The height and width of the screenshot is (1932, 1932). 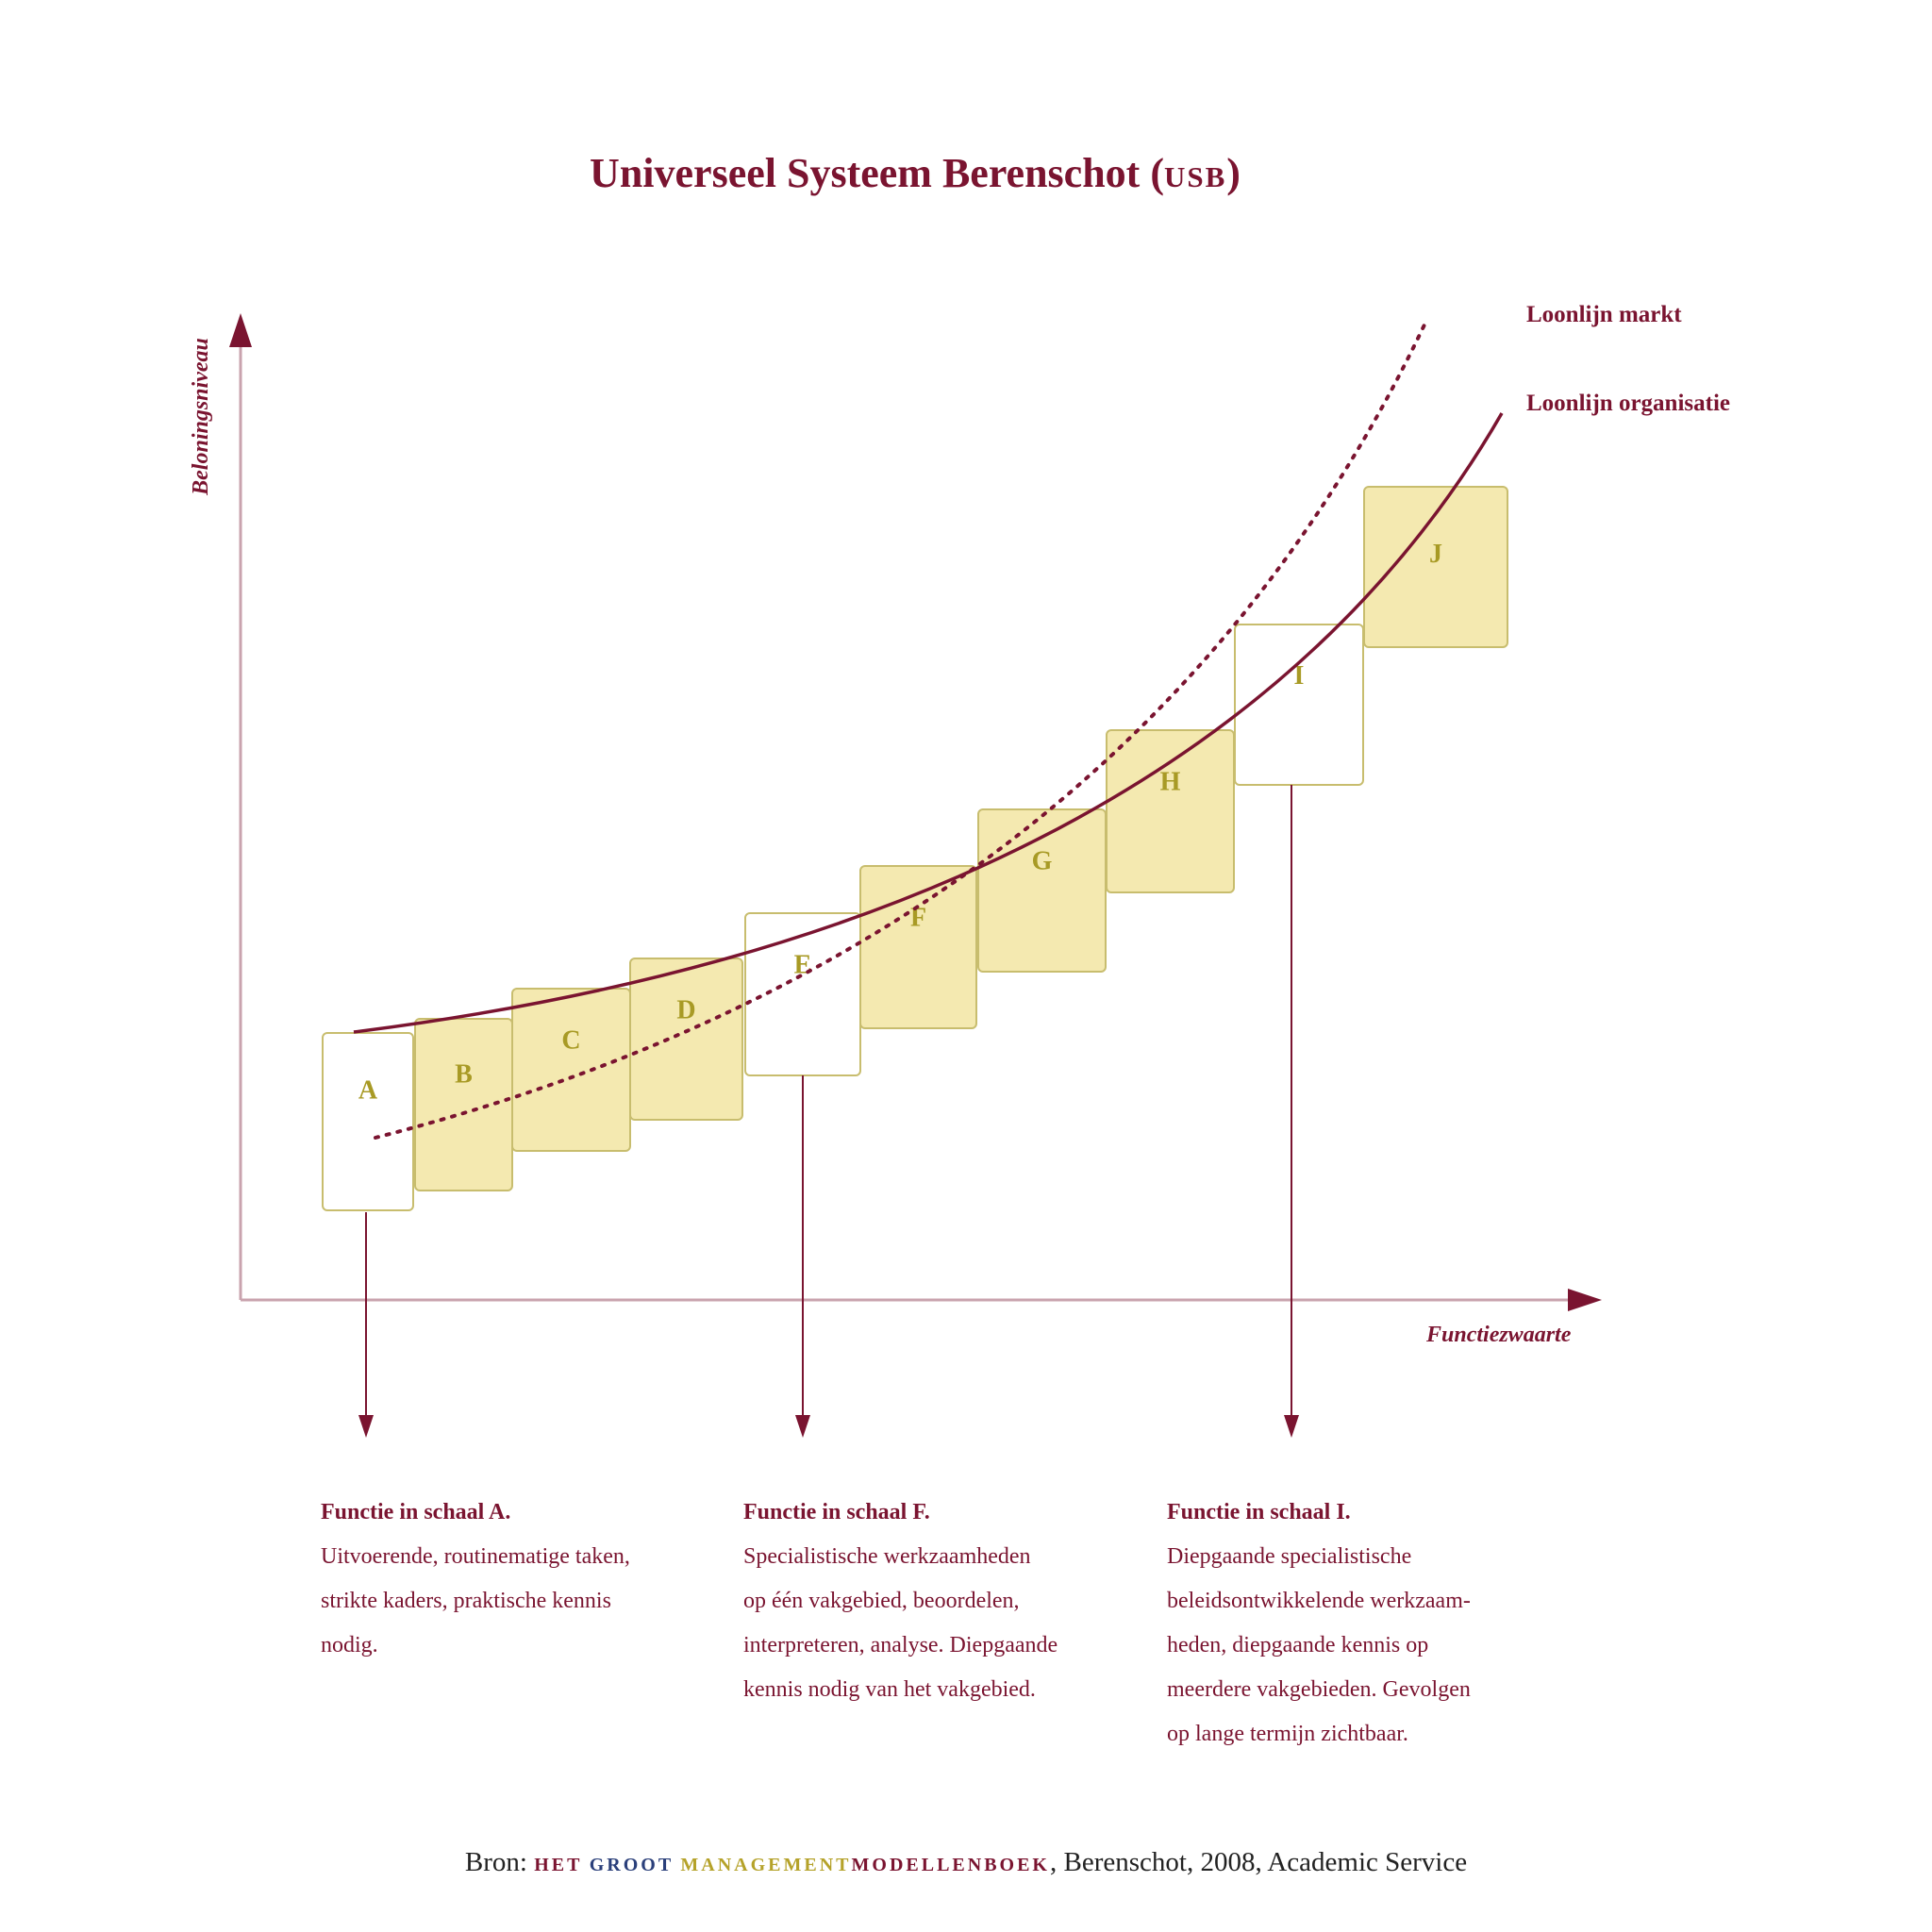 I want to click on description-title: Functie in schaal A., so click(x=416, y=1512).